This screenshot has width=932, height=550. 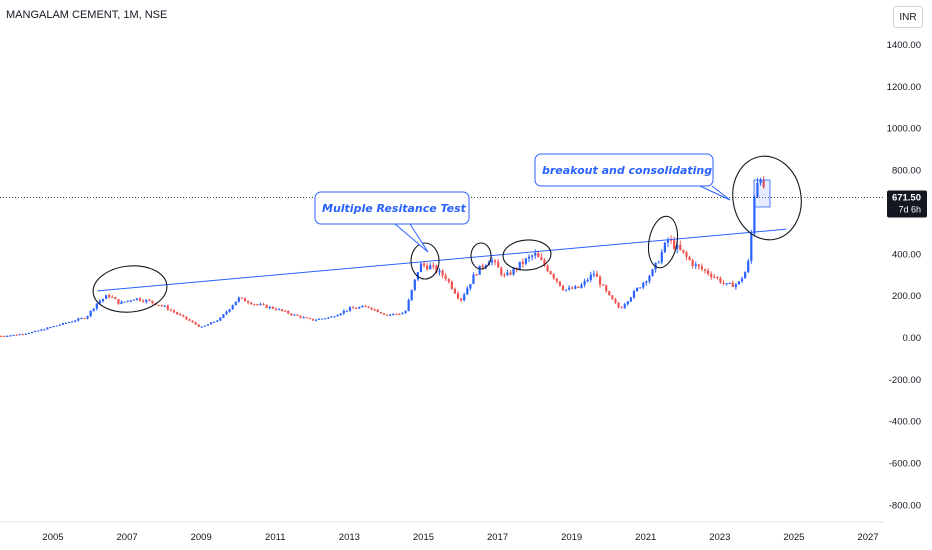 What do you see at coordinates (392, 208) in the screenshot?
I see `callout-box-resistance` at bounding box center [392, 208].